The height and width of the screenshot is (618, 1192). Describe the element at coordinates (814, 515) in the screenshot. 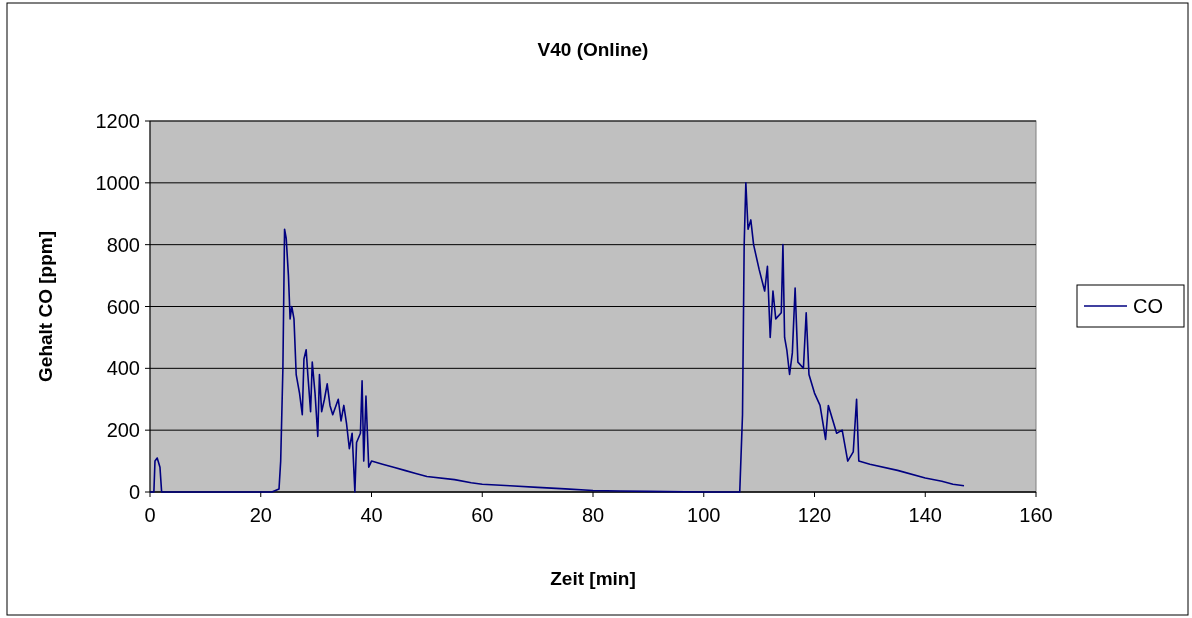

I see `x-tick-label: 120` at that location.